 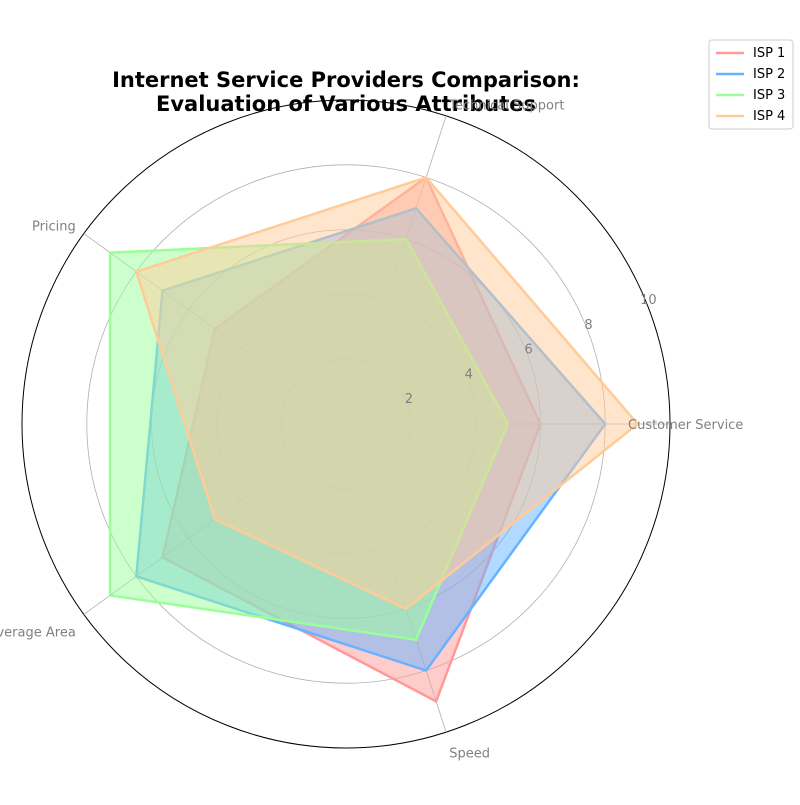 What do you see at coordinates (469, 374) in the screenshot?
I see `r-tick-label-4: 4` at bounding box center [469, 374].